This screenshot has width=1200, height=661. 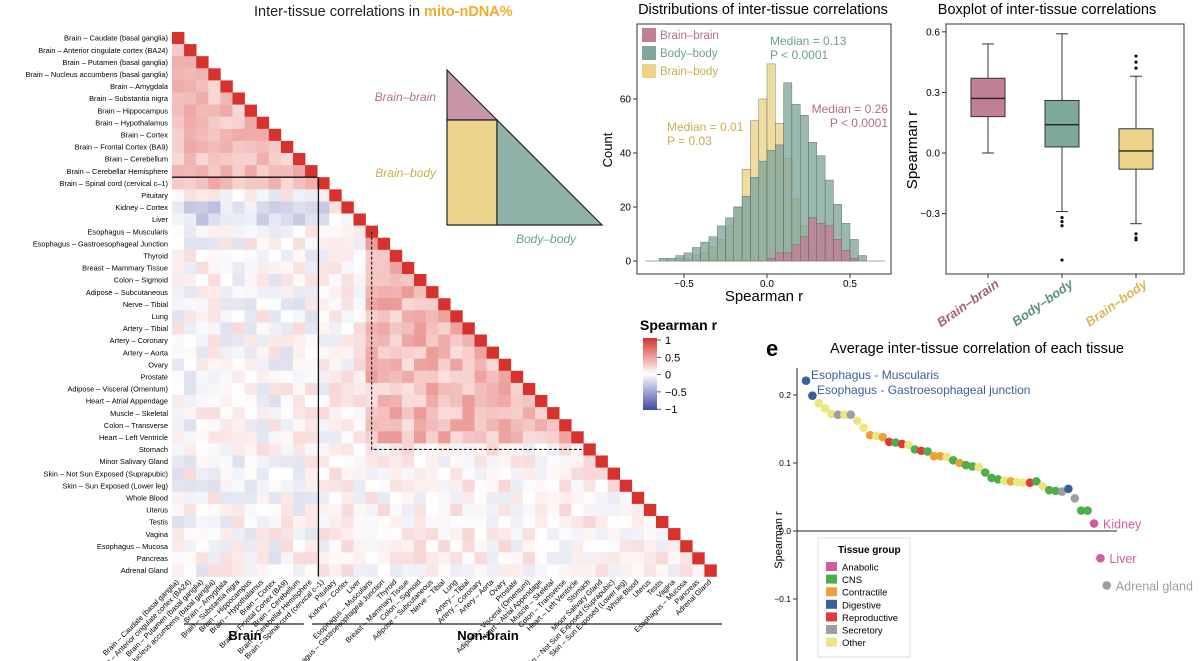 I want to click on heatmap-row-label: Heart – Left Ventricle, so click(x=133, y=437).